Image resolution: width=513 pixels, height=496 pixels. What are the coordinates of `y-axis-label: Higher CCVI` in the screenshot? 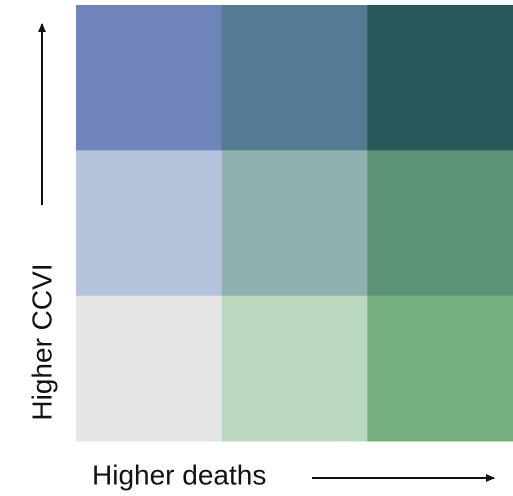 It's located at (41, 341).